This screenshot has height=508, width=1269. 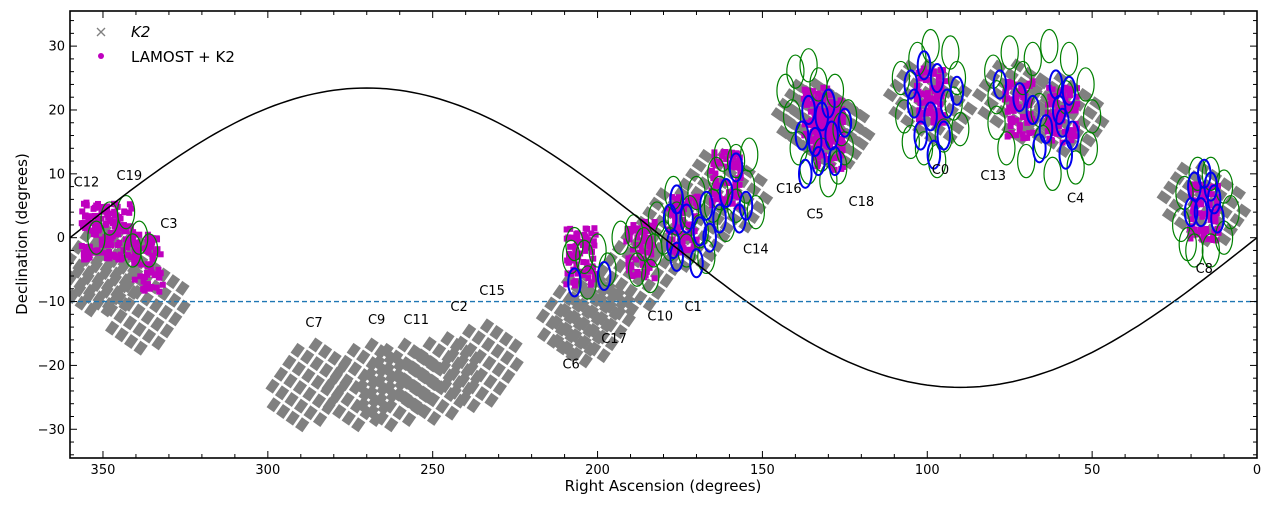 What do you see at coordinates (56, 110) in the screenshot?
I see `y-tick-label: 20` at bounding box center [56, 110].